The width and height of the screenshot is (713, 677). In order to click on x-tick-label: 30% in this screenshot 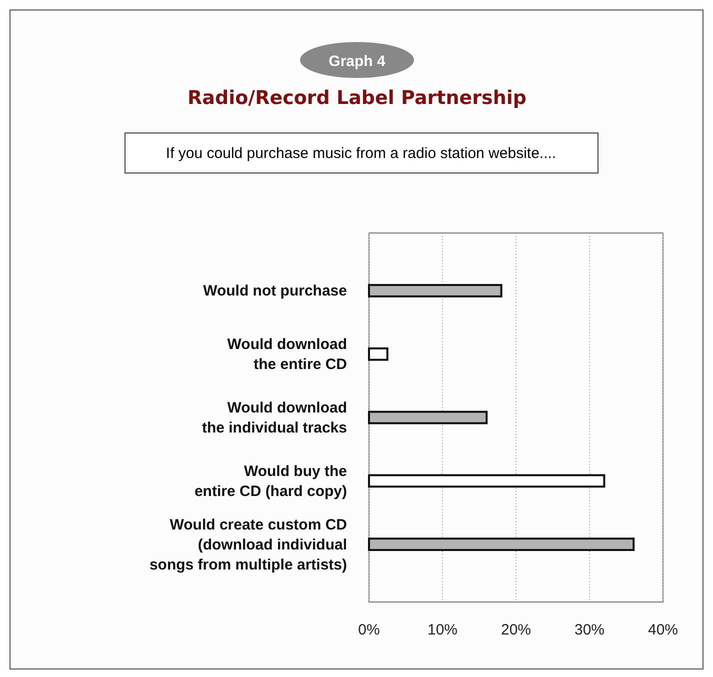, I will do `click(589, 630)`.